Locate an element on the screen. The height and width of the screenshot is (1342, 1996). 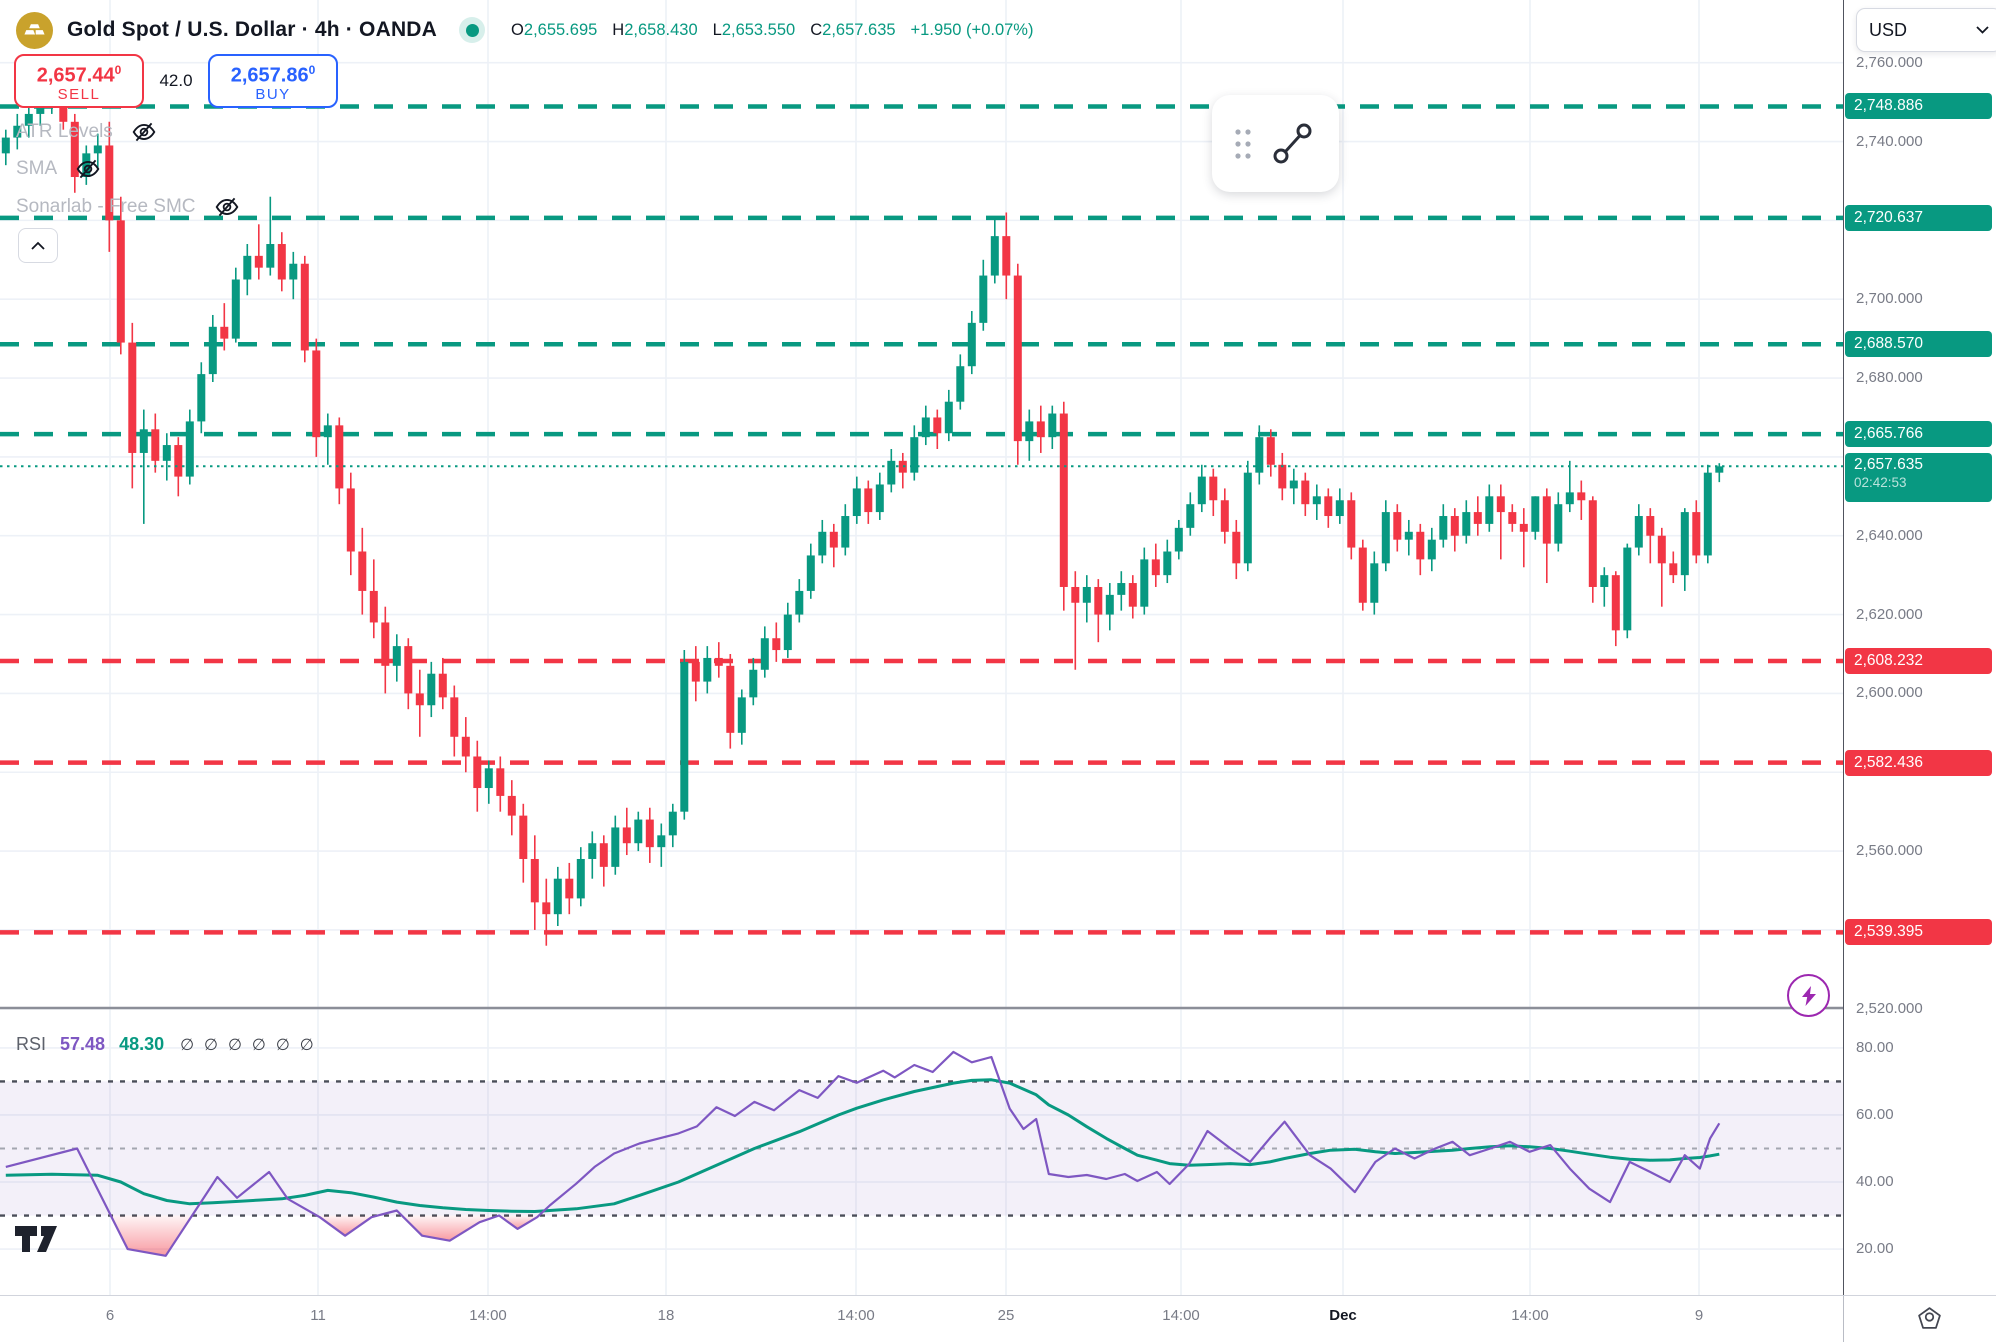
price-tick: 2,560.000 is located at coordinates (1889, 851).